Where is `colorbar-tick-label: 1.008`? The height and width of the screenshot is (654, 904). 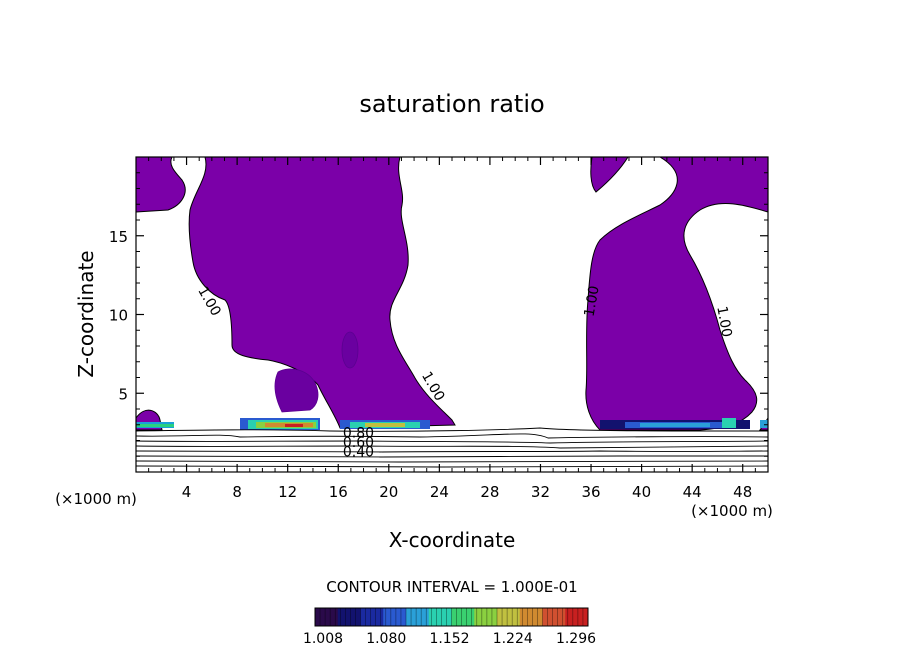
colorbar-tick-label: 1.008 is located at coordinates (323, 639).